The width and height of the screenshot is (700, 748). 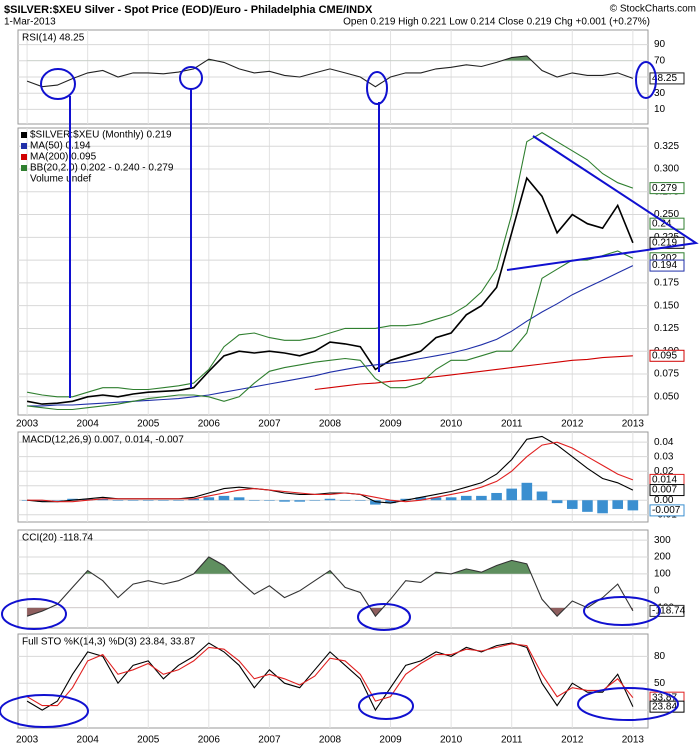 What do you see at coordinates (660, 109) in the screenshot?
I see `y-tick-label: 10` at bounding box center [660, 109].